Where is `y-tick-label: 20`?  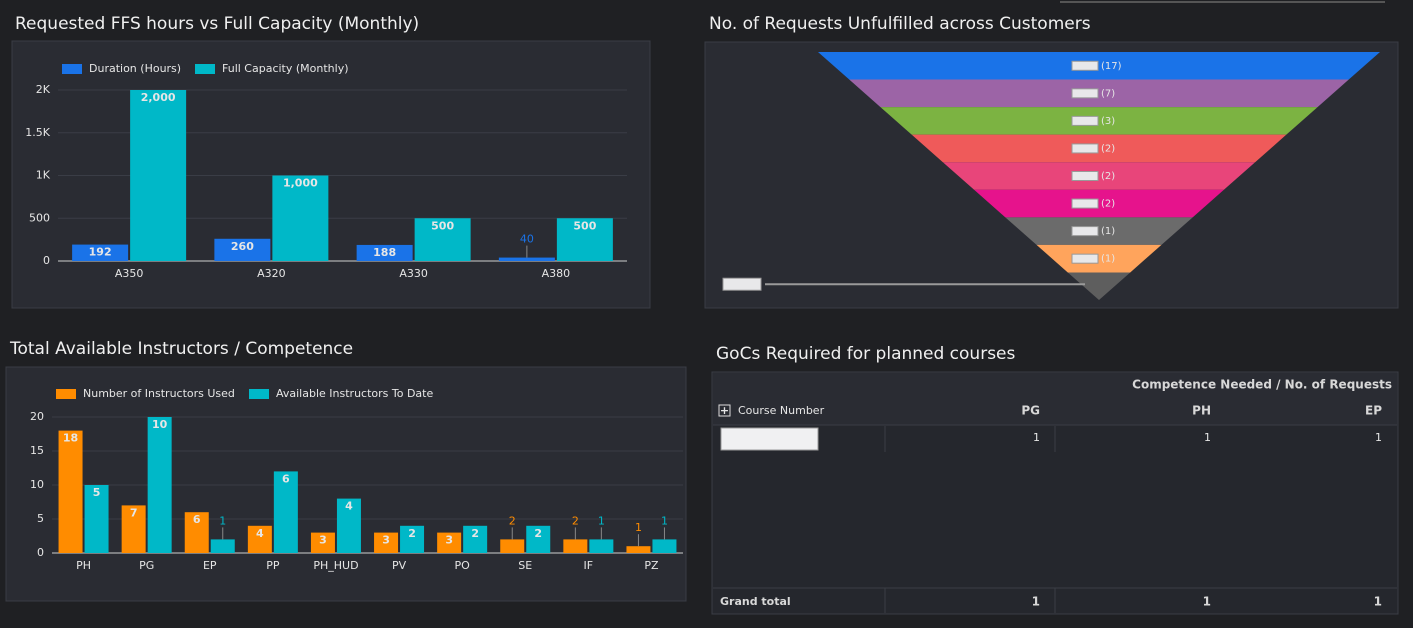
y-tick-label: 20 is located at coordinates (37, 416).